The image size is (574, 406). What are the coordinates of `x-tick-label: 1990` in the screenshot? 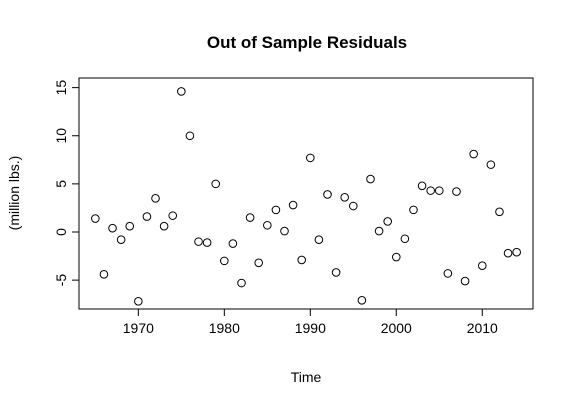 It's located at (310, 328).